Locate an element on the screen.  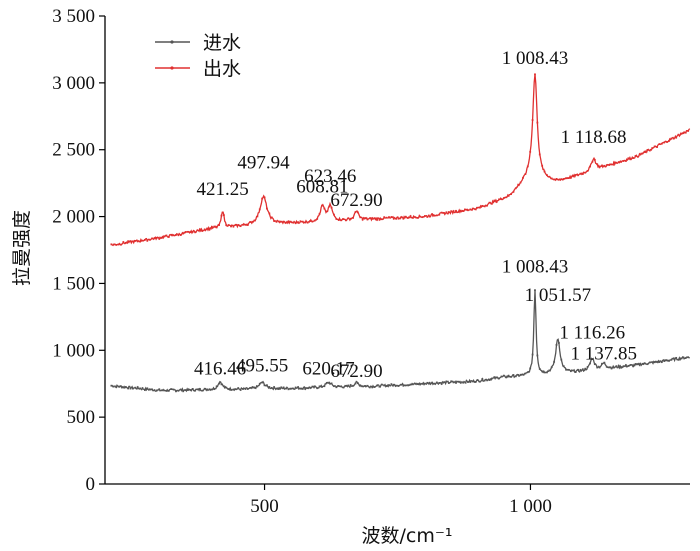
peak-label: 1 051.57 is located at coordinates (558, 295).